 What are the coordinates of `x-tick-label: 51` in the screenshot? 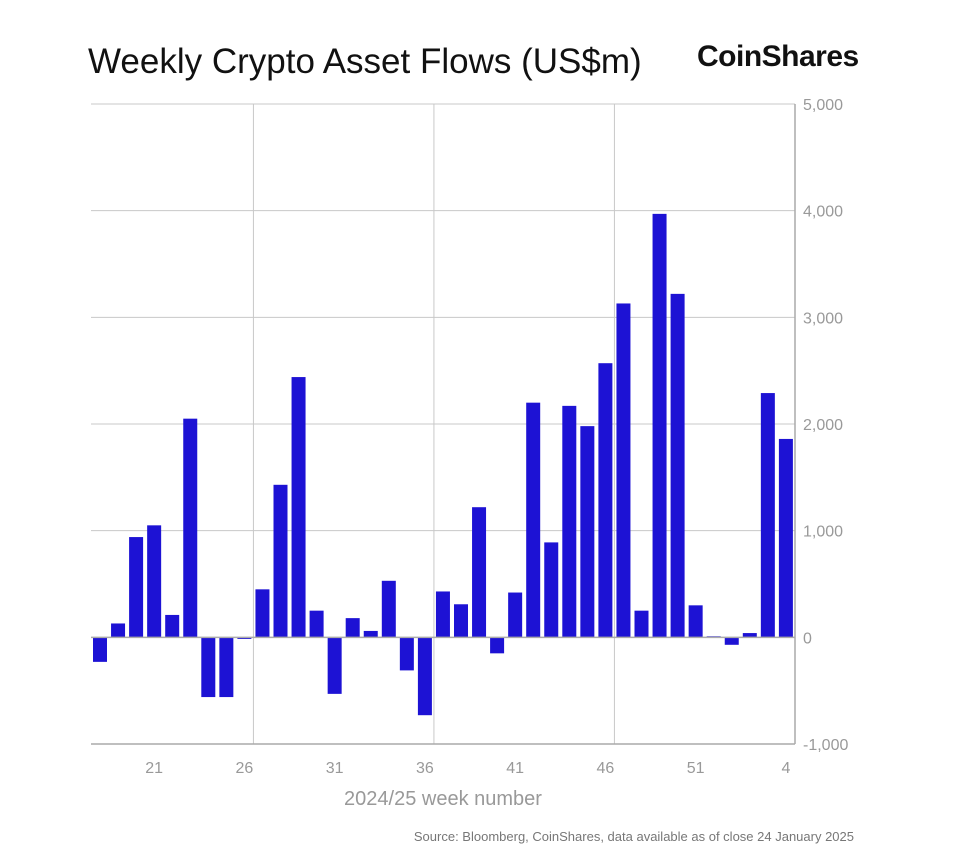 It's located at (696, 768).